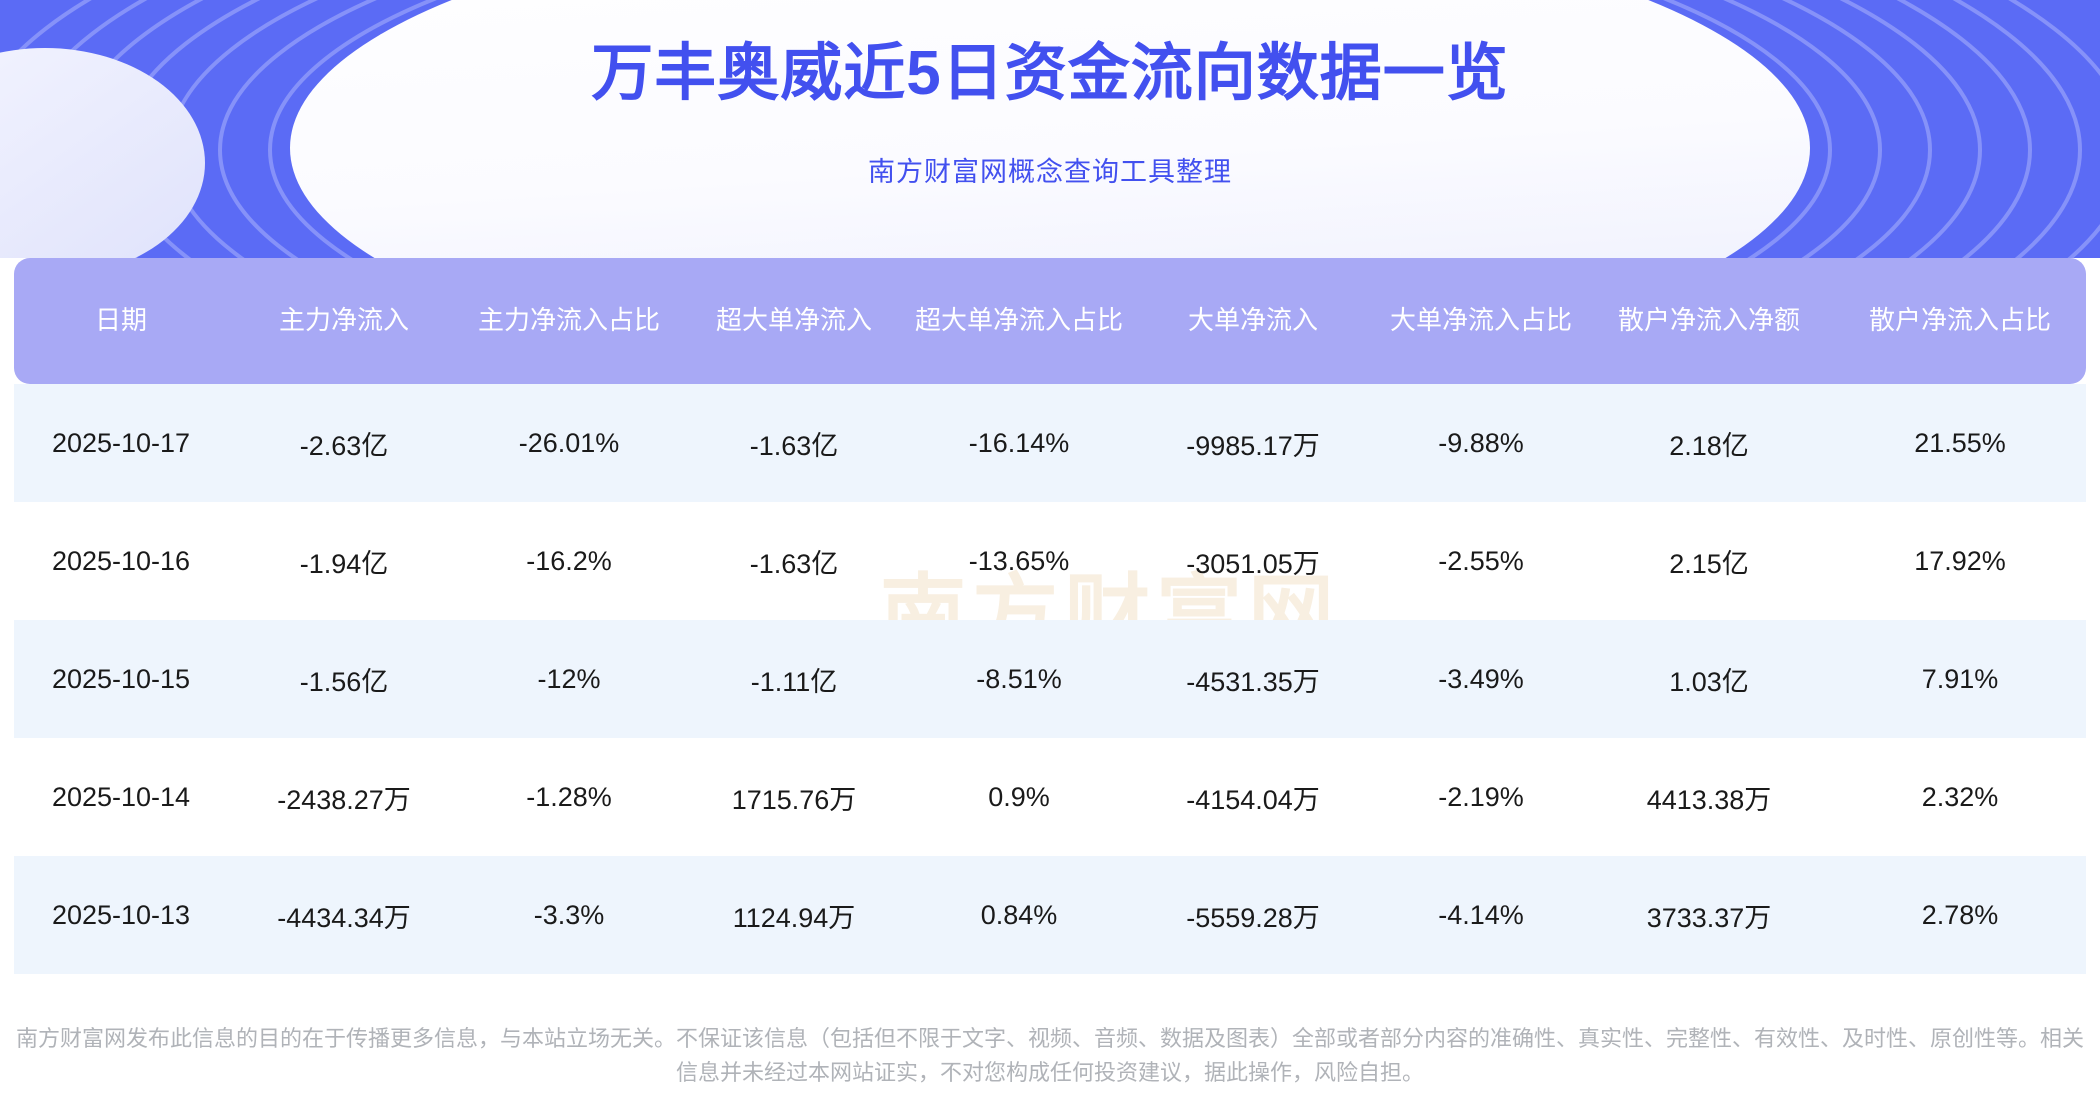  Describe the element at coordinates (1481, 443) in the screenshot. I see `cell-large-net-pct: -9.88%` at that location.